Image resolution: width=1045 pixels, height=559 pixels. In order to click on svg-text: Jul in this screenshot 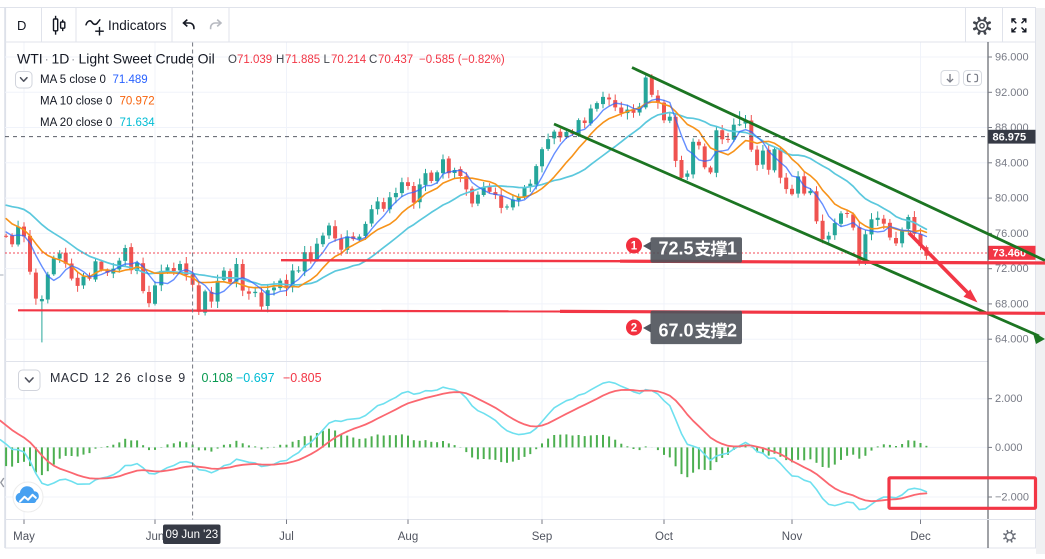, I will do `click(286, 537)`.